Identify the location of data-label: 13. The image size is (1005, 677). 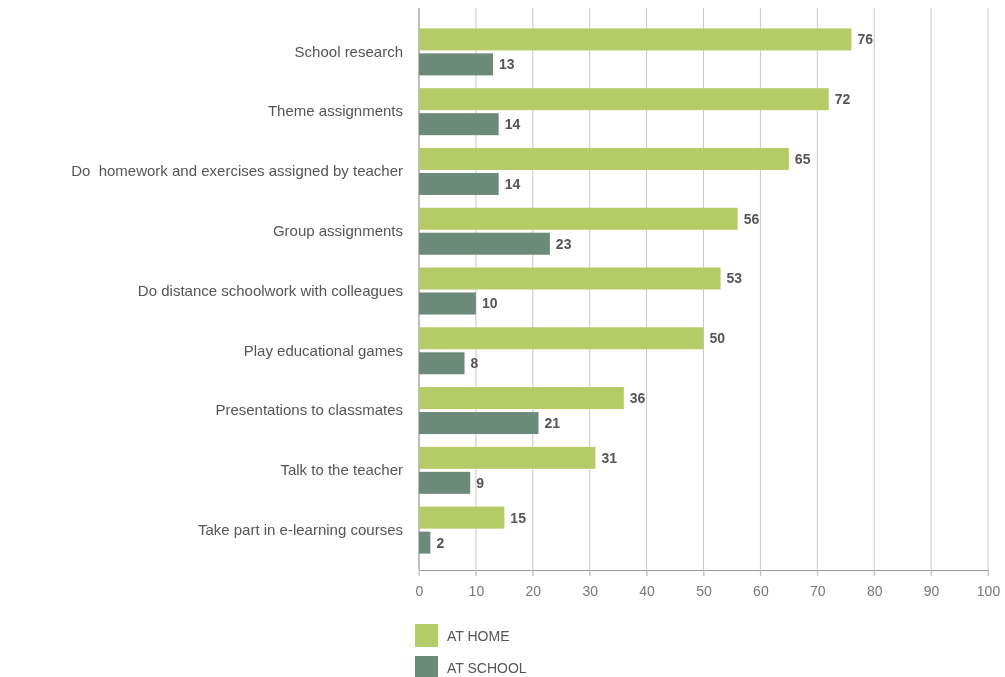
(506, 64).